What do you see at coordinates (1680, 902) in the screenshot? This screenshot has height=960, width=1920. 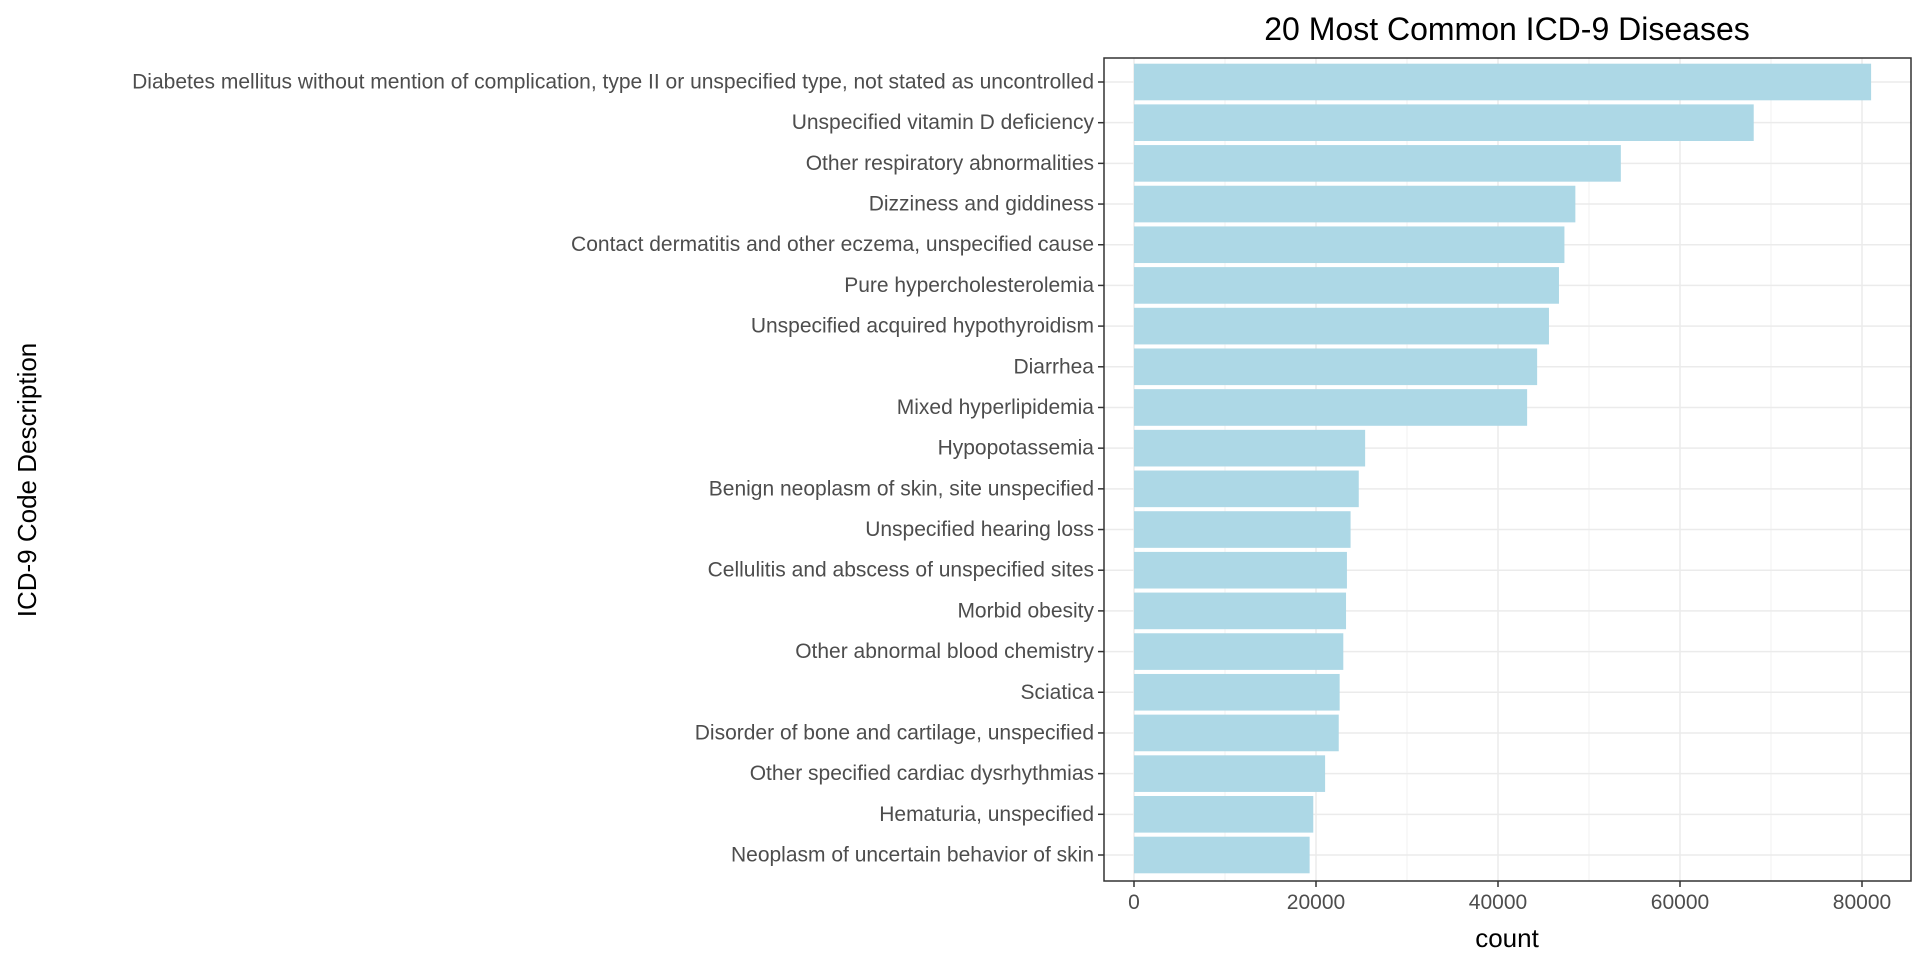 I see `x-tick-label: 60000` at bounding box center [1680, 902].